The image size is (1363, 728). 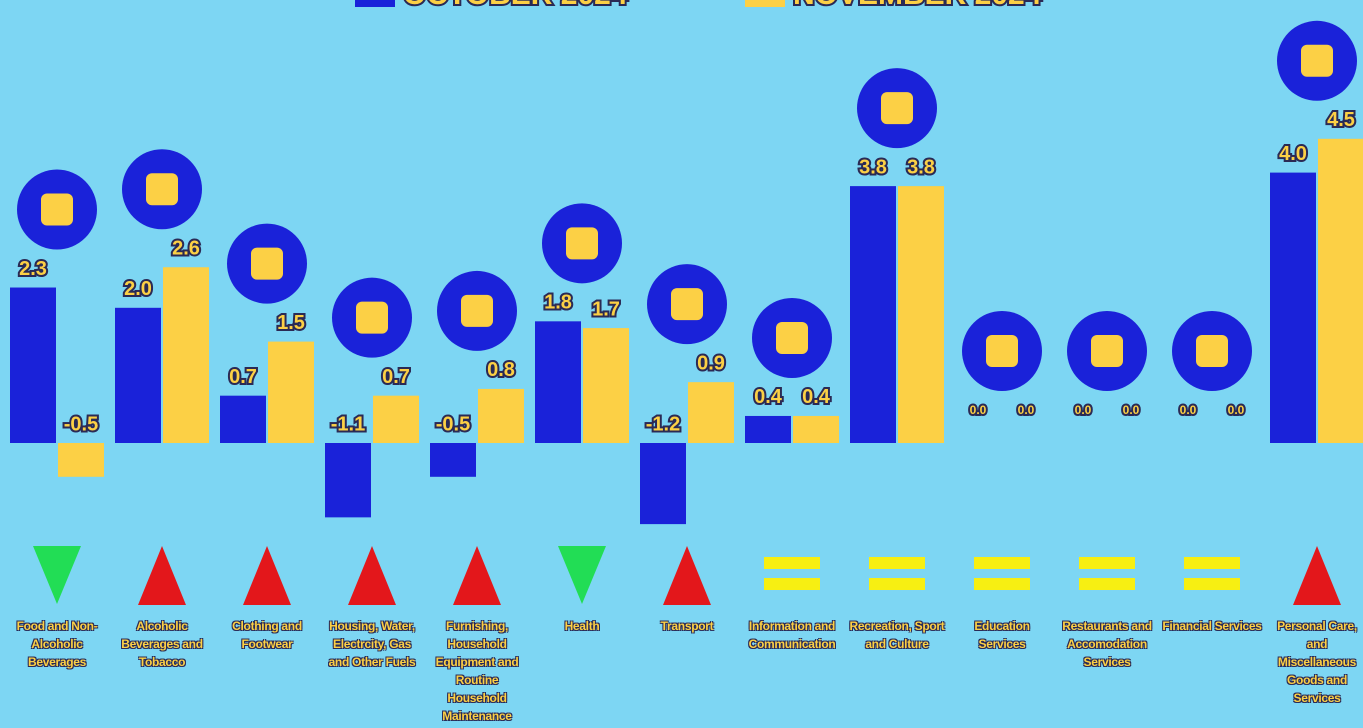 I want to click on value-label: 0.9, so click(x=711, y=363).